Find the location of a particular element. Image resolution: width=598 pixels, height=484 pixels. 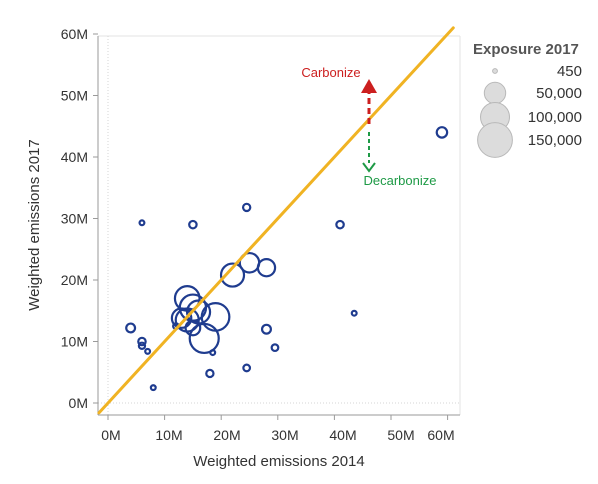

y-tick-label: 50M is located at coordinates (74, 96).